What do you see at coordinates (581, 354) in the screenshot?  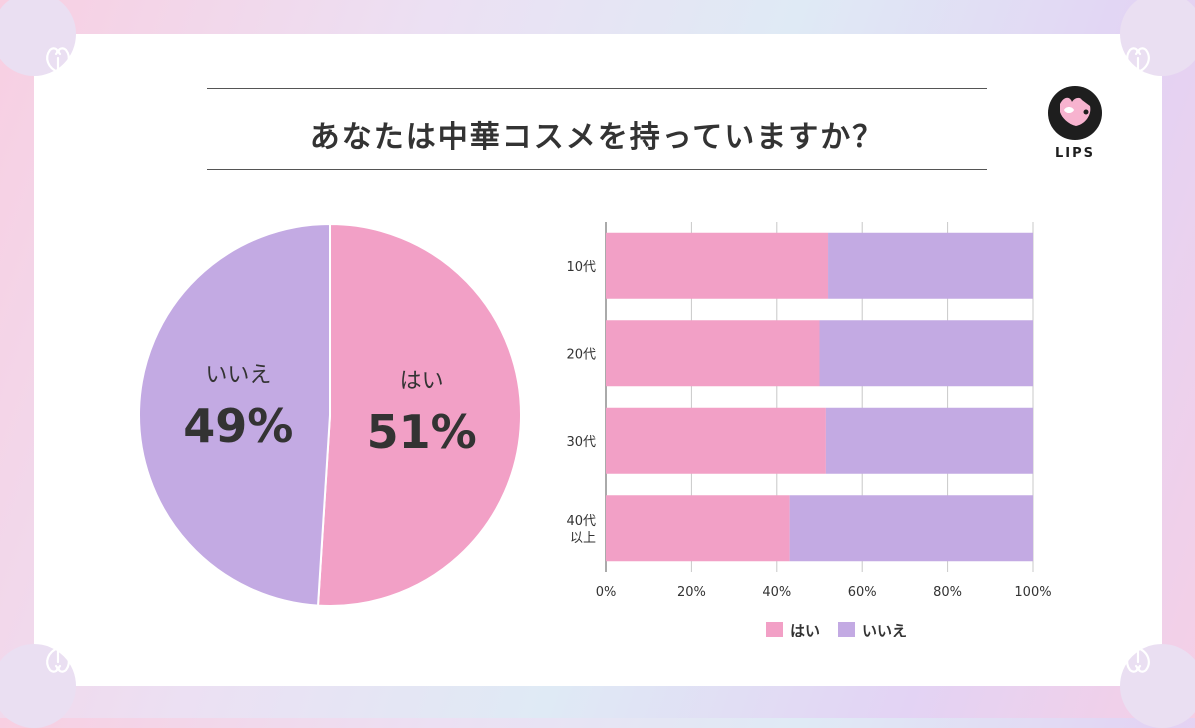 I see `category-label: 20代` at bounding box center [581, 354].